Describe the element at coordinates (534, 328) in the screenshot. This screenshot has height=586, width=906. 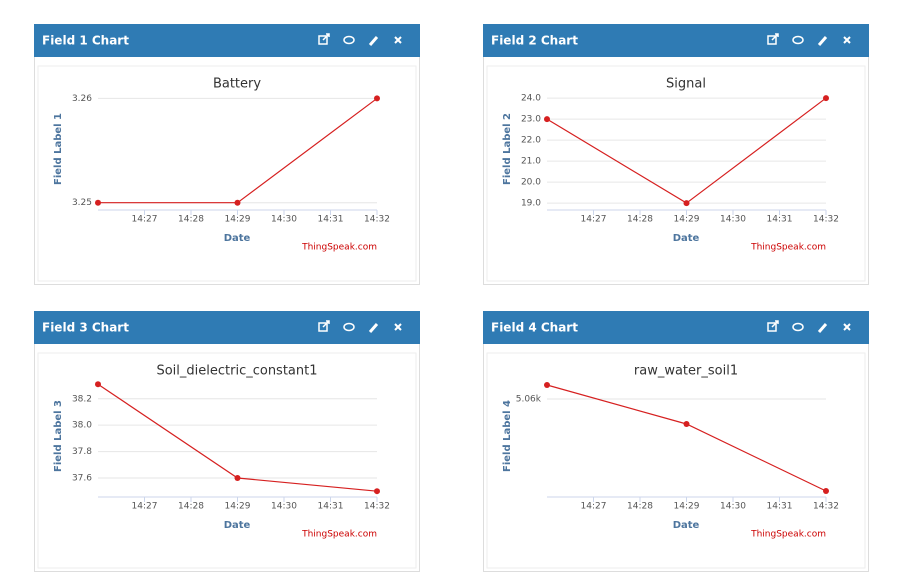
I see `panel-title: Field 4 Chart` at that location.